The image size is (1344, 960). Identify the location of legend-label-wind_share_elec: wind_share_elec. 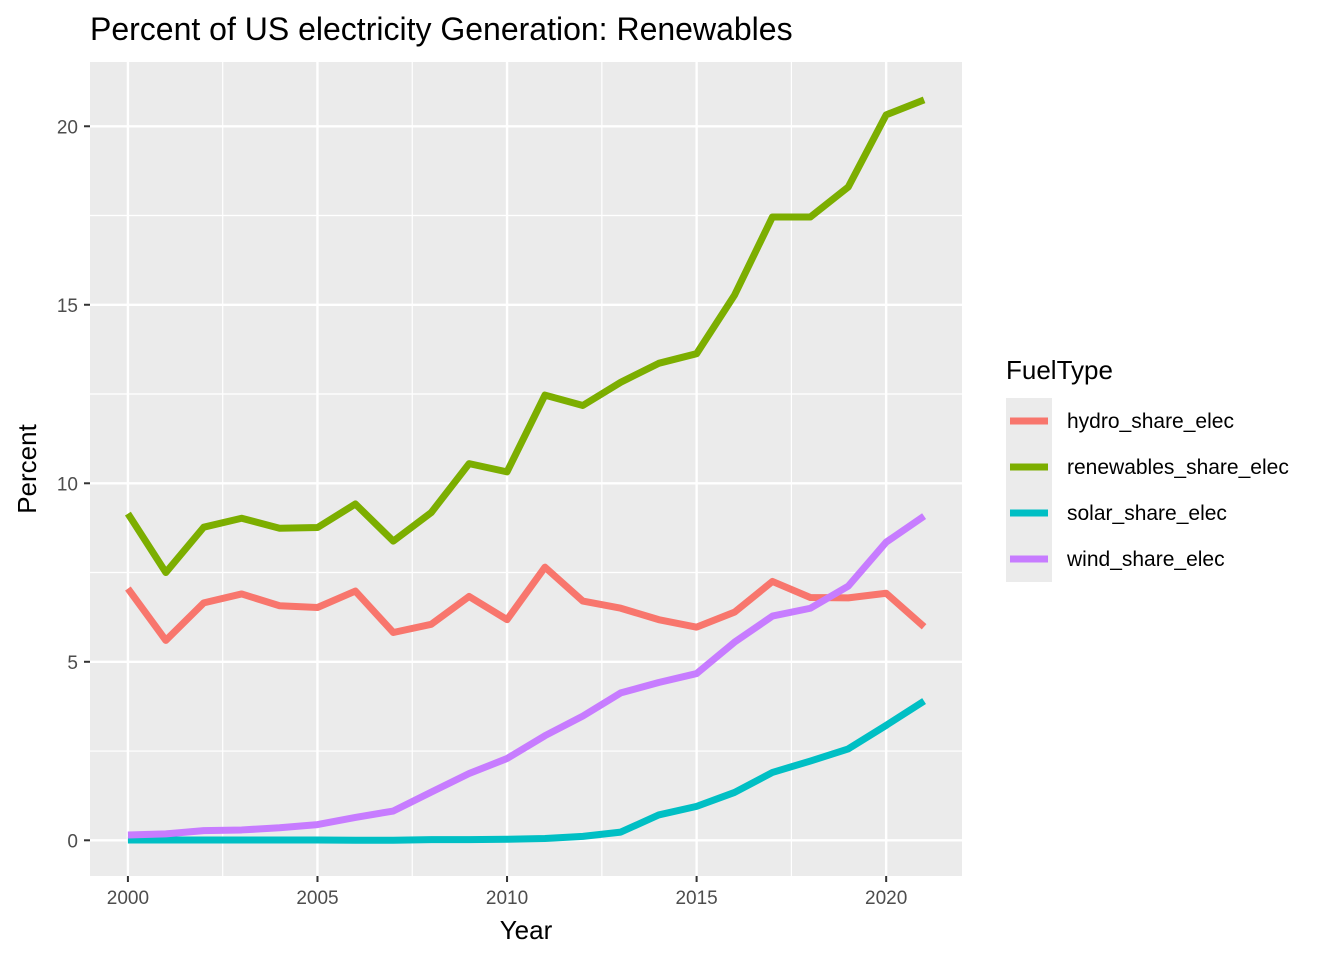
(1145, 559).